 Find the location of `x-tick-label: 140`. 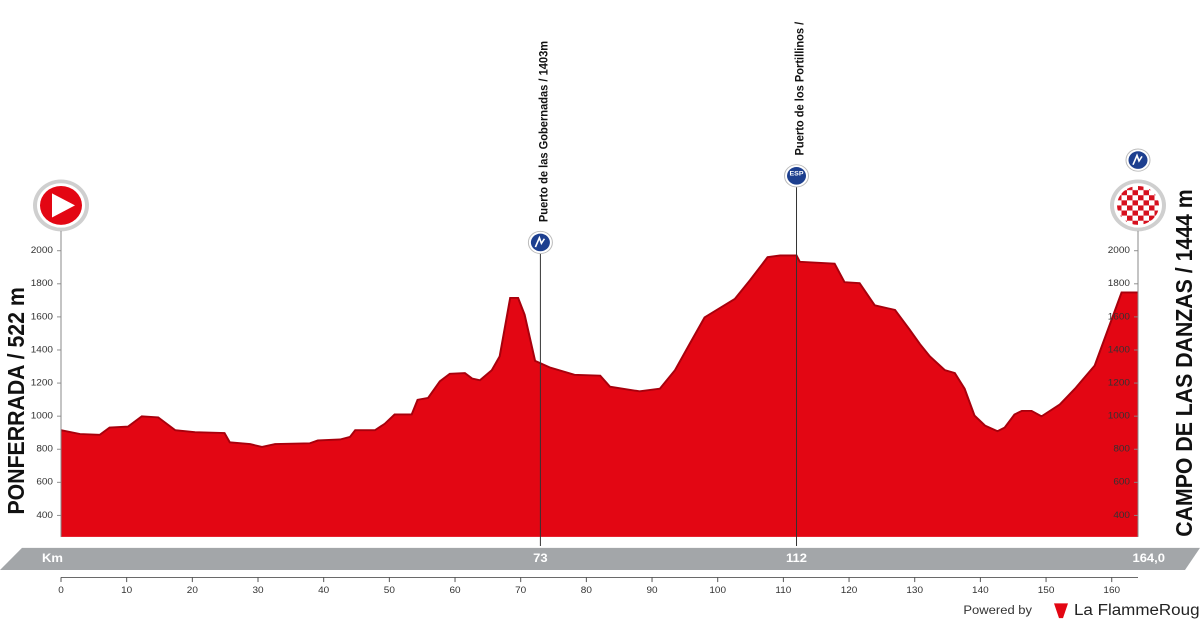

x-tick-label: 140 is located at coordinates (980, 590).